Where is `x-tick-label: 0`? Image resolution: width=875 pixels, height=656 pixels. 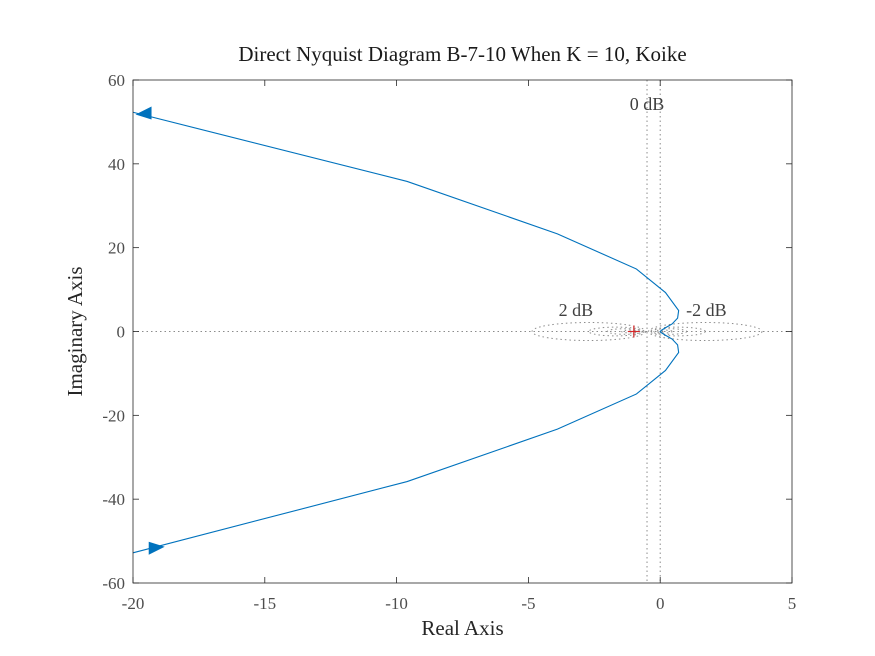 x-tick-label: 0 is located at coordinates (660, 603).